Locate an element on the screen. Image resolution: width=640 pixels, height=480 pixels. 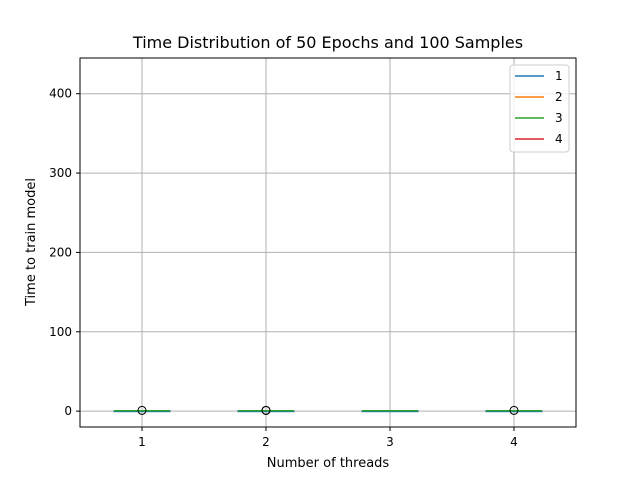
y-tick-label-300: 300 is located at coordinates (60, 173).